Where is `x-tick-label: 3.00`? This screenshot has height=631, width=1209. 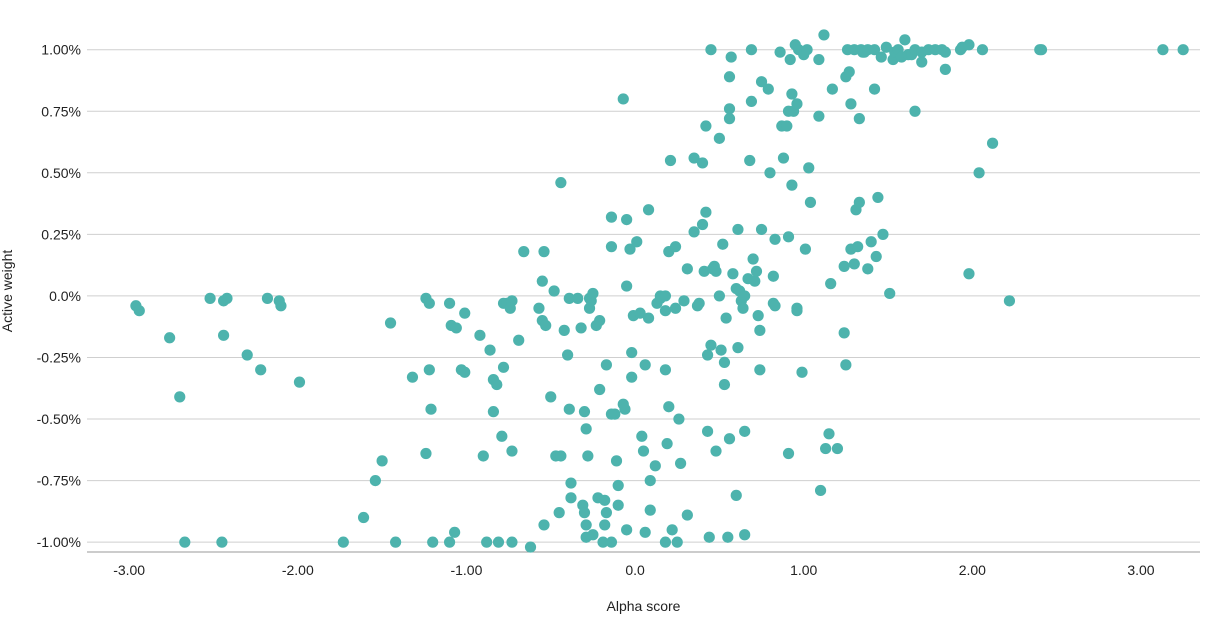 x-tick-label: 3.00 is located at coordinates (1140, 570).